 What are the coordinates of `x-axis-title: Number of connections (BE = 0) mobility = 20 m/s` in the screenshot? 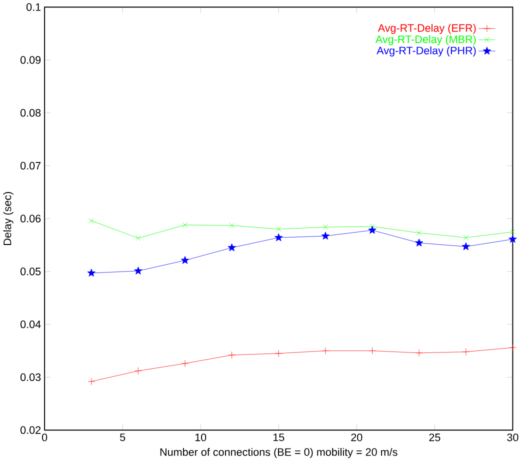 It's located at (279, 453).